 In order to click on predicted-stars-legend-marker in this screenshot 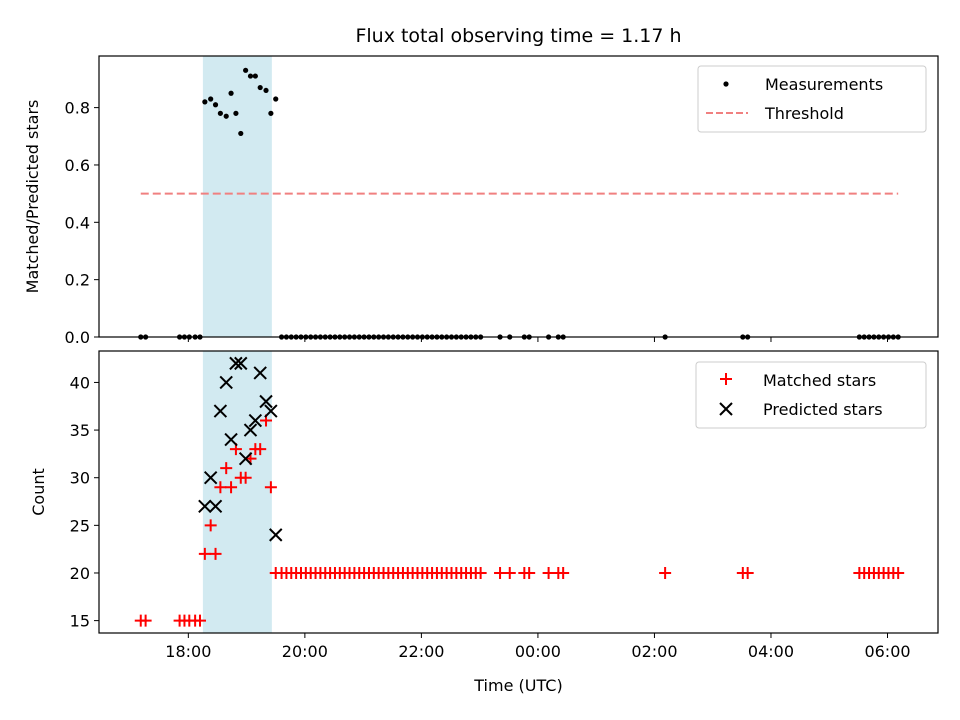, I will do `click(726, 409)`.